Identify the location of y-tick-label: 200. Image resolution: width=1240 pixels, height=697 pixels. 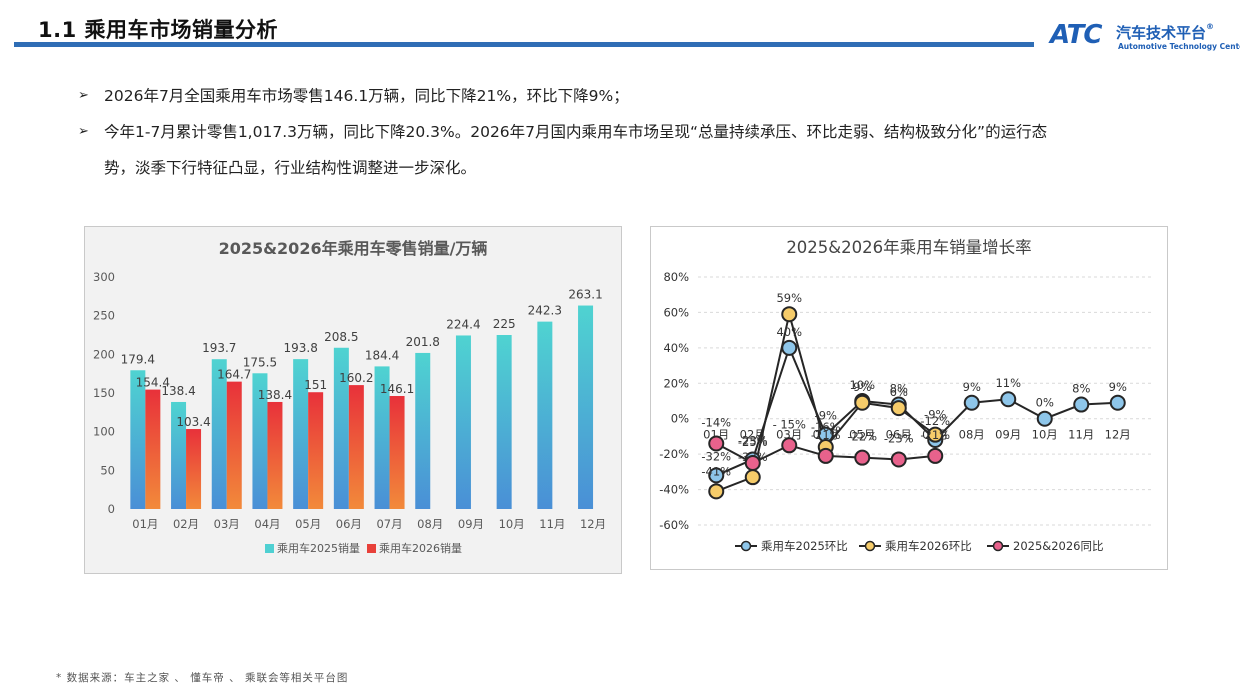
(104, 354).